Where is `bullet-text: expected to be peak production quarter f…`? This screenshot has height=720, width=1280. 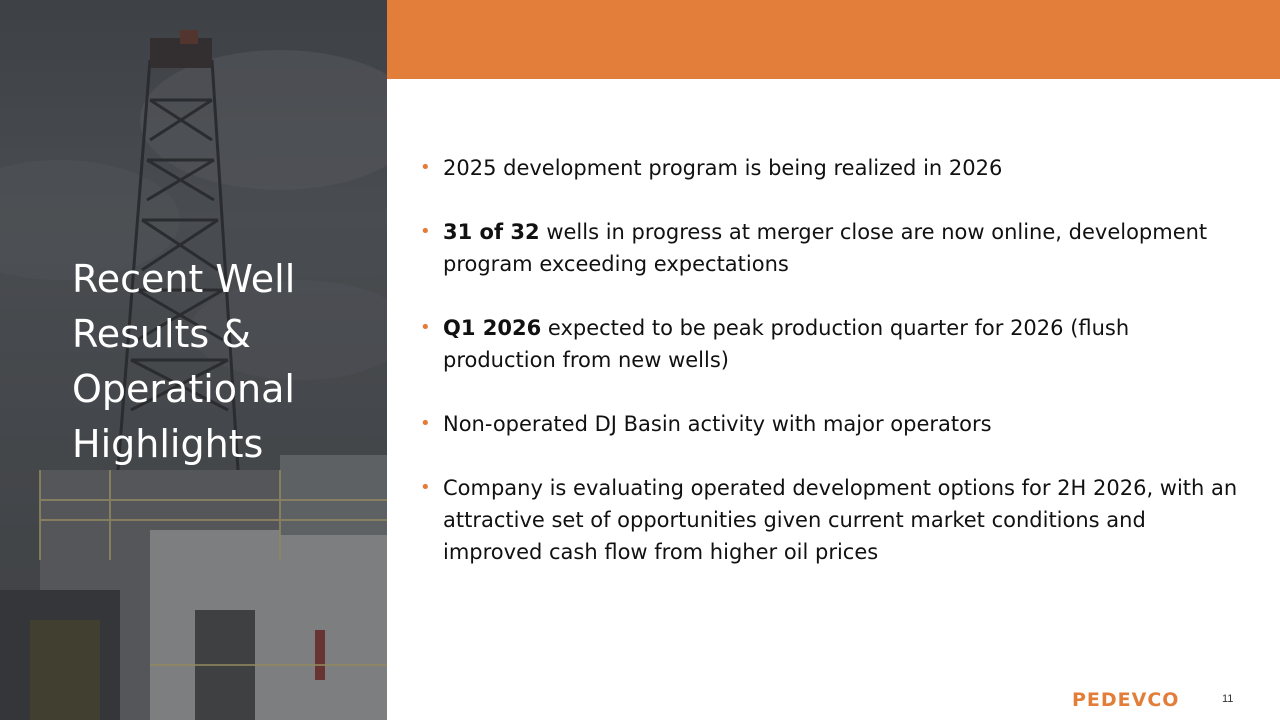 bullet-text: expected to be peak production quarter f… is located at coordinates (786, 344).